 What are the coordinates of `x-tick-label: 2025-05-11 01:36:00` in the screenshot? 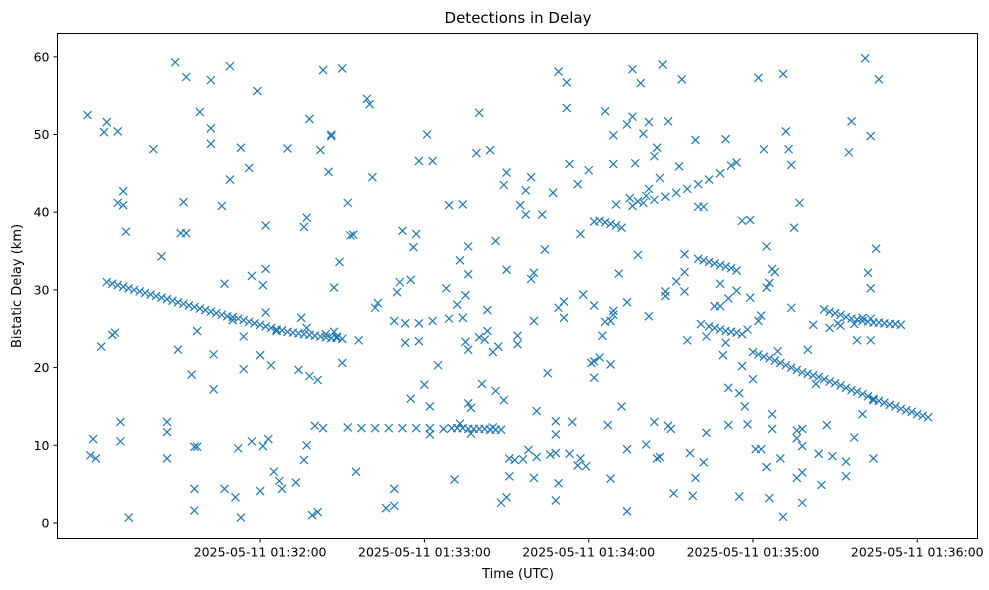 It's located at (917, 552).